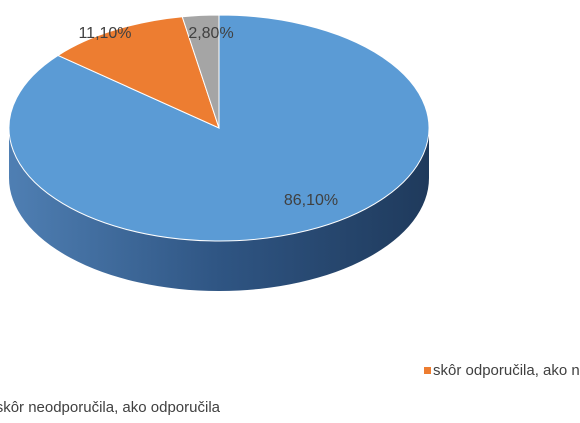 The image size is (580, 423). I want to click on legend-swatch, so click(427, 370).